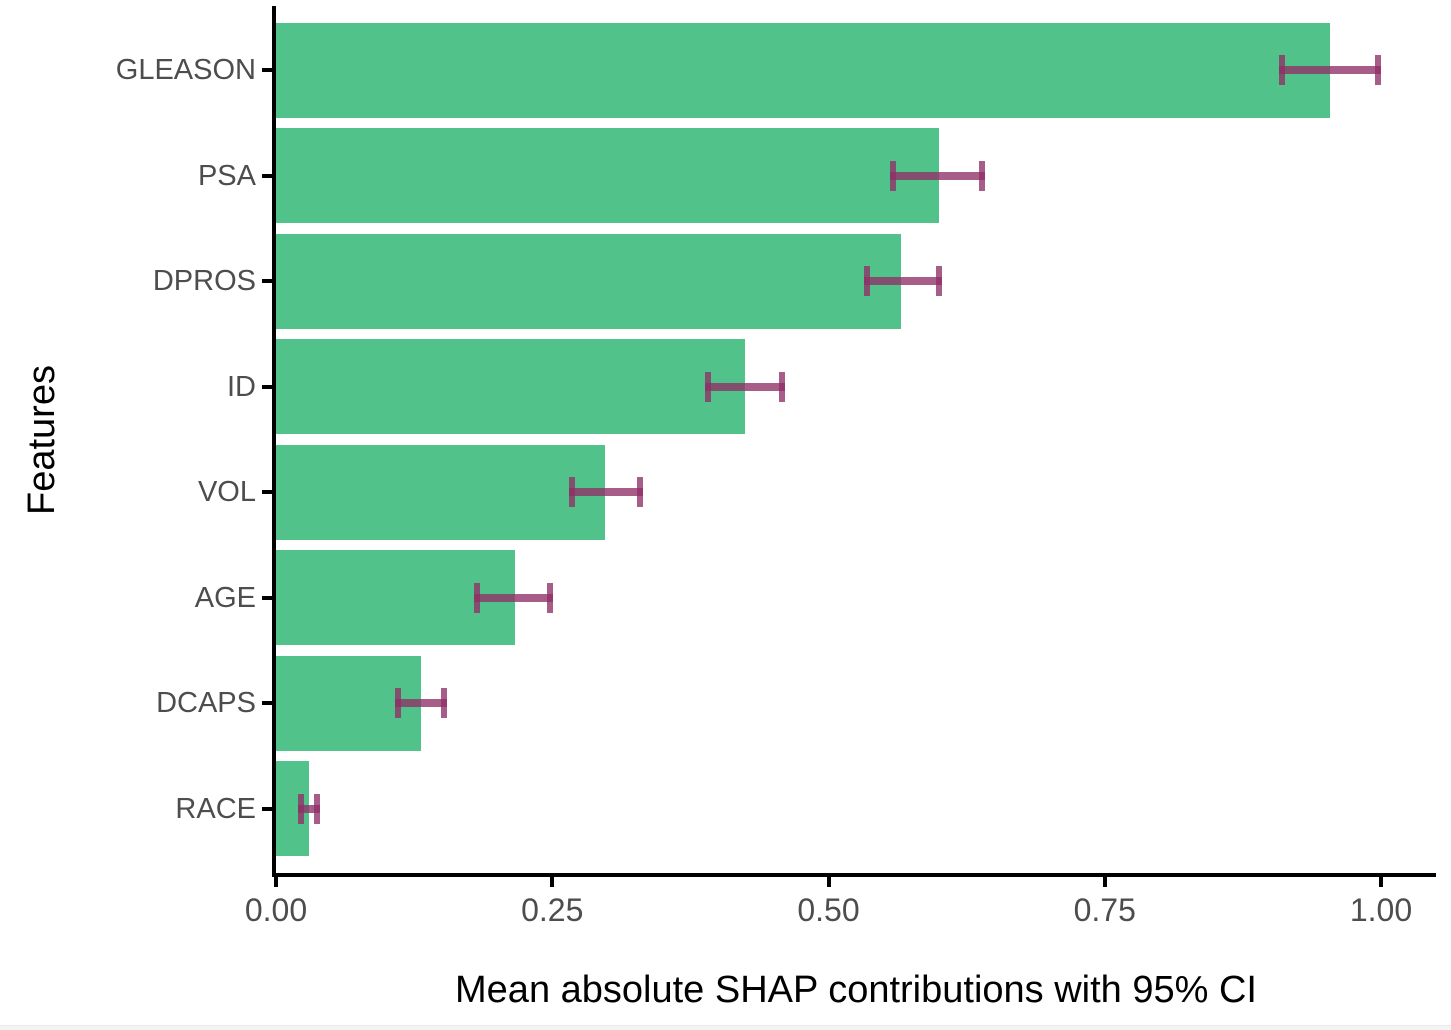  I want to click on error-bar-vol, so click(605, 492).